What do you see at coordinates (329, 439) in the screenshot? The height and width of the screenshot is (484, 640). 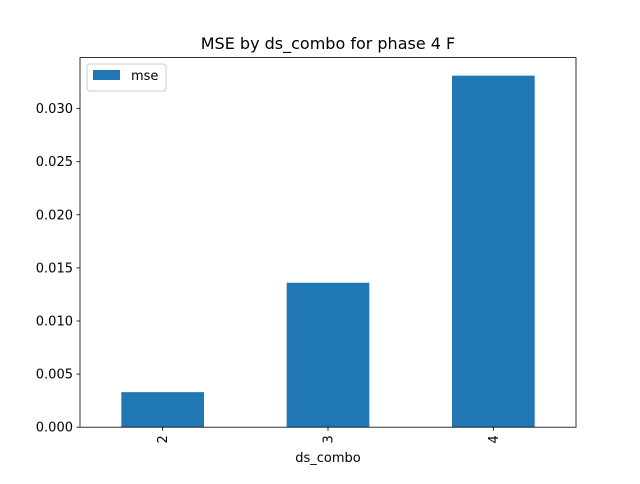 I see `x-tick-label: 3` at bounding box center [329, 439].